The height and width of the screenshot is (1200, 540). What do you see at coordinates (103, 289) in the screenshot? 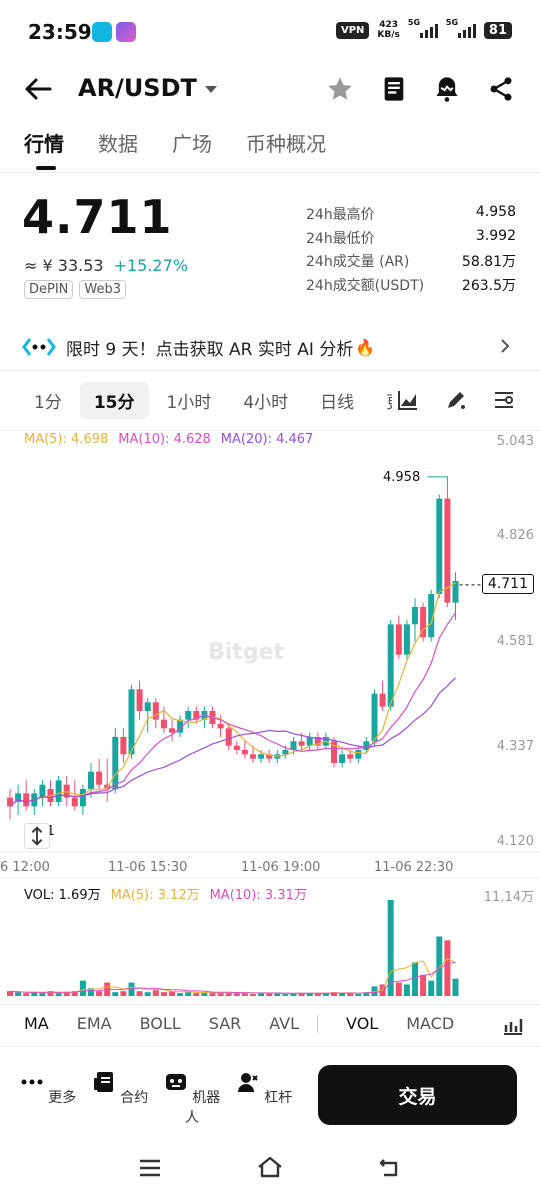
I see `tag-web3: Web3` at bounding box center [103, 289].